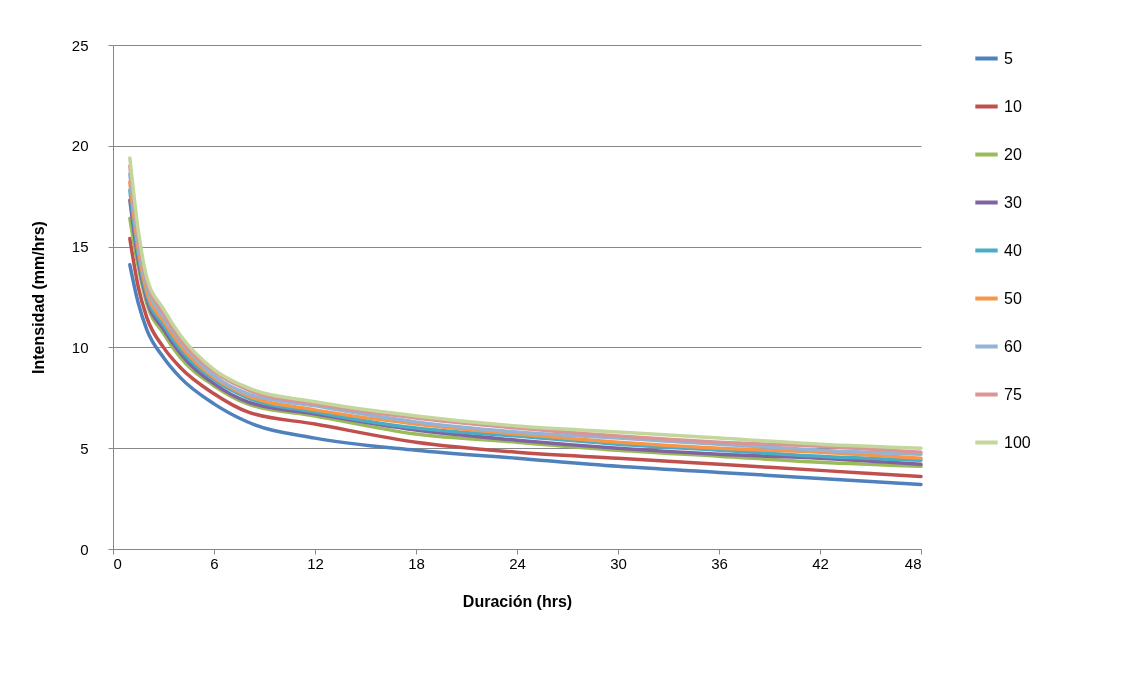  I want to click on x-tick-label: 18, so click(416, 563).